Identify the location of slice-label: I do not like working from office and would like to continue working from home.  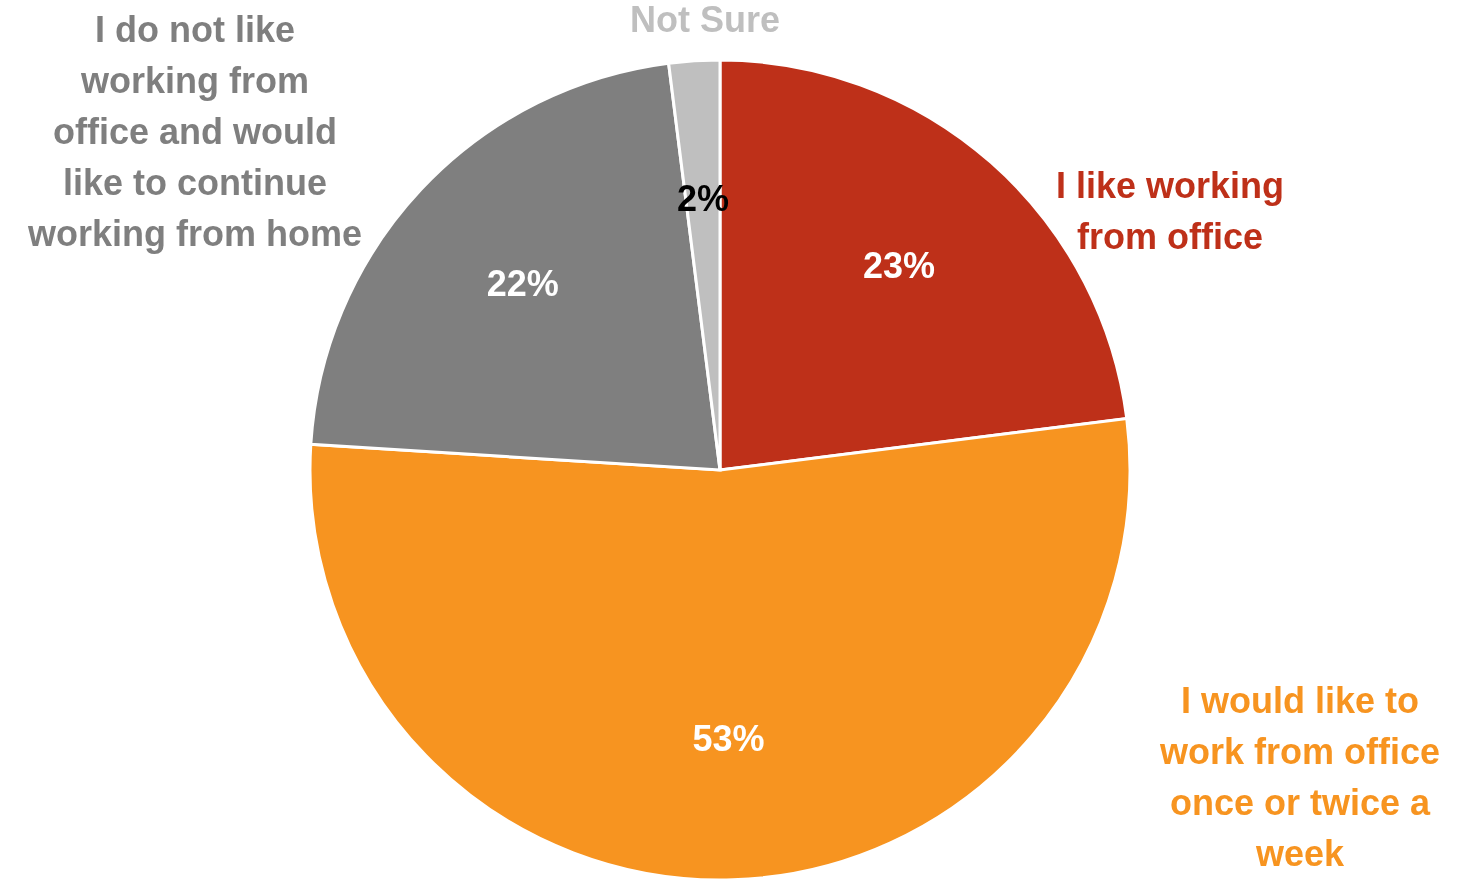
(194, 131).